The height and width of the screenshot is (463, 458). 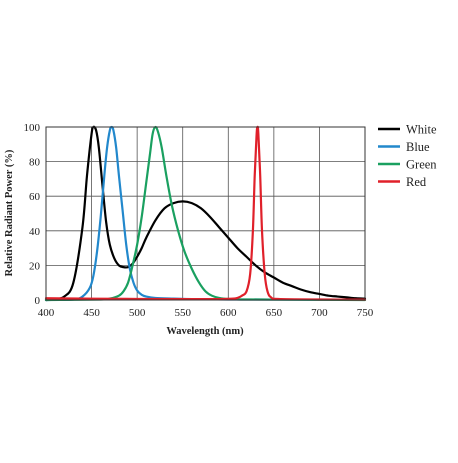 What do you see at coordinates (91, 313) in the screenshot?
I see `x-tick-label-450: 450` at bounding box center [91, 313].